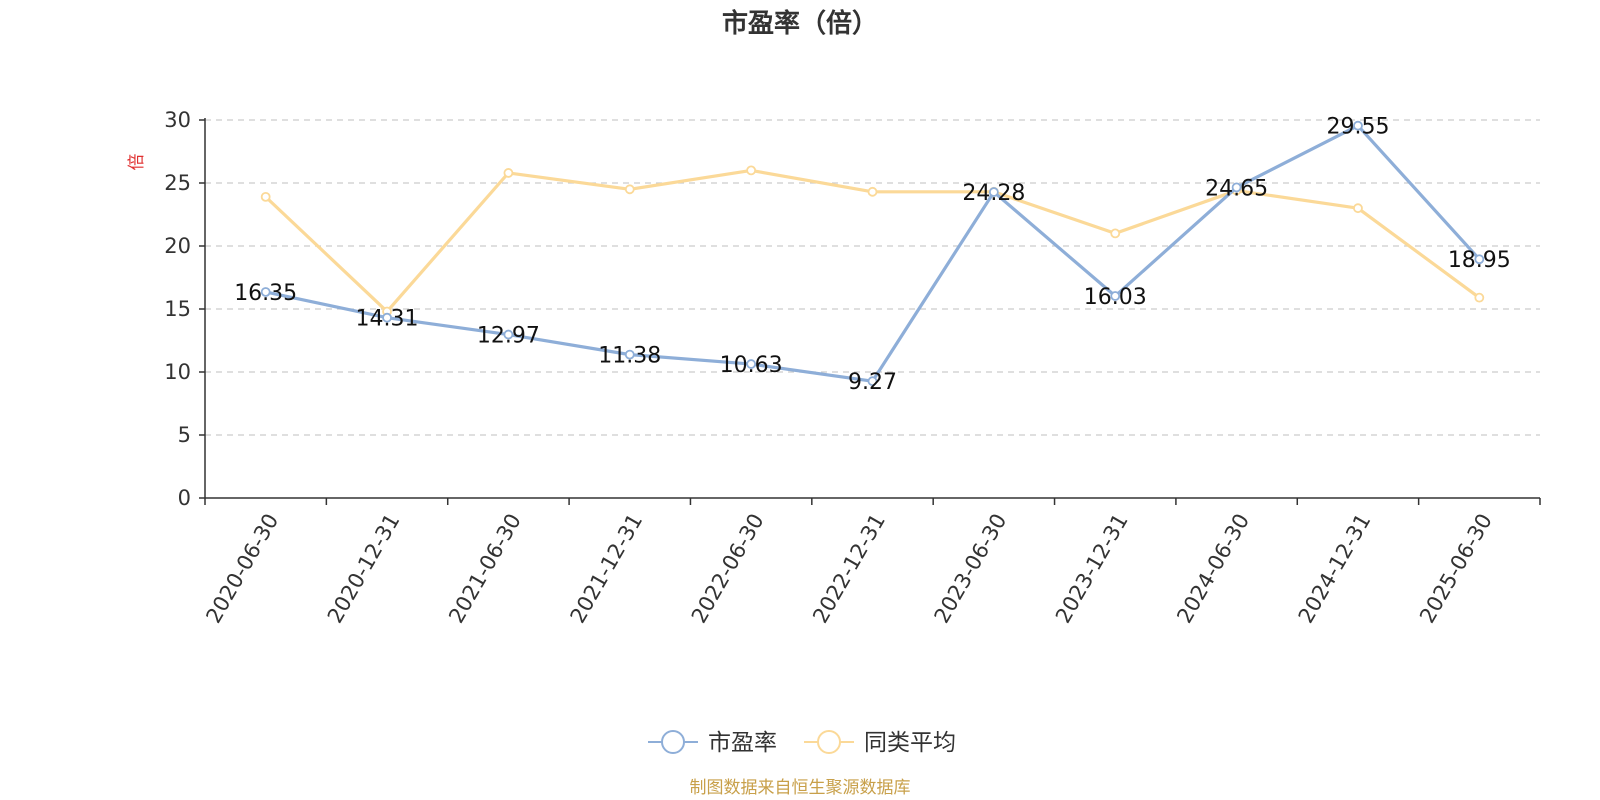 This screenshot has height=800, width=1600. I want to click on x-tick-label: 2025-06-30, so click(1456, 569).